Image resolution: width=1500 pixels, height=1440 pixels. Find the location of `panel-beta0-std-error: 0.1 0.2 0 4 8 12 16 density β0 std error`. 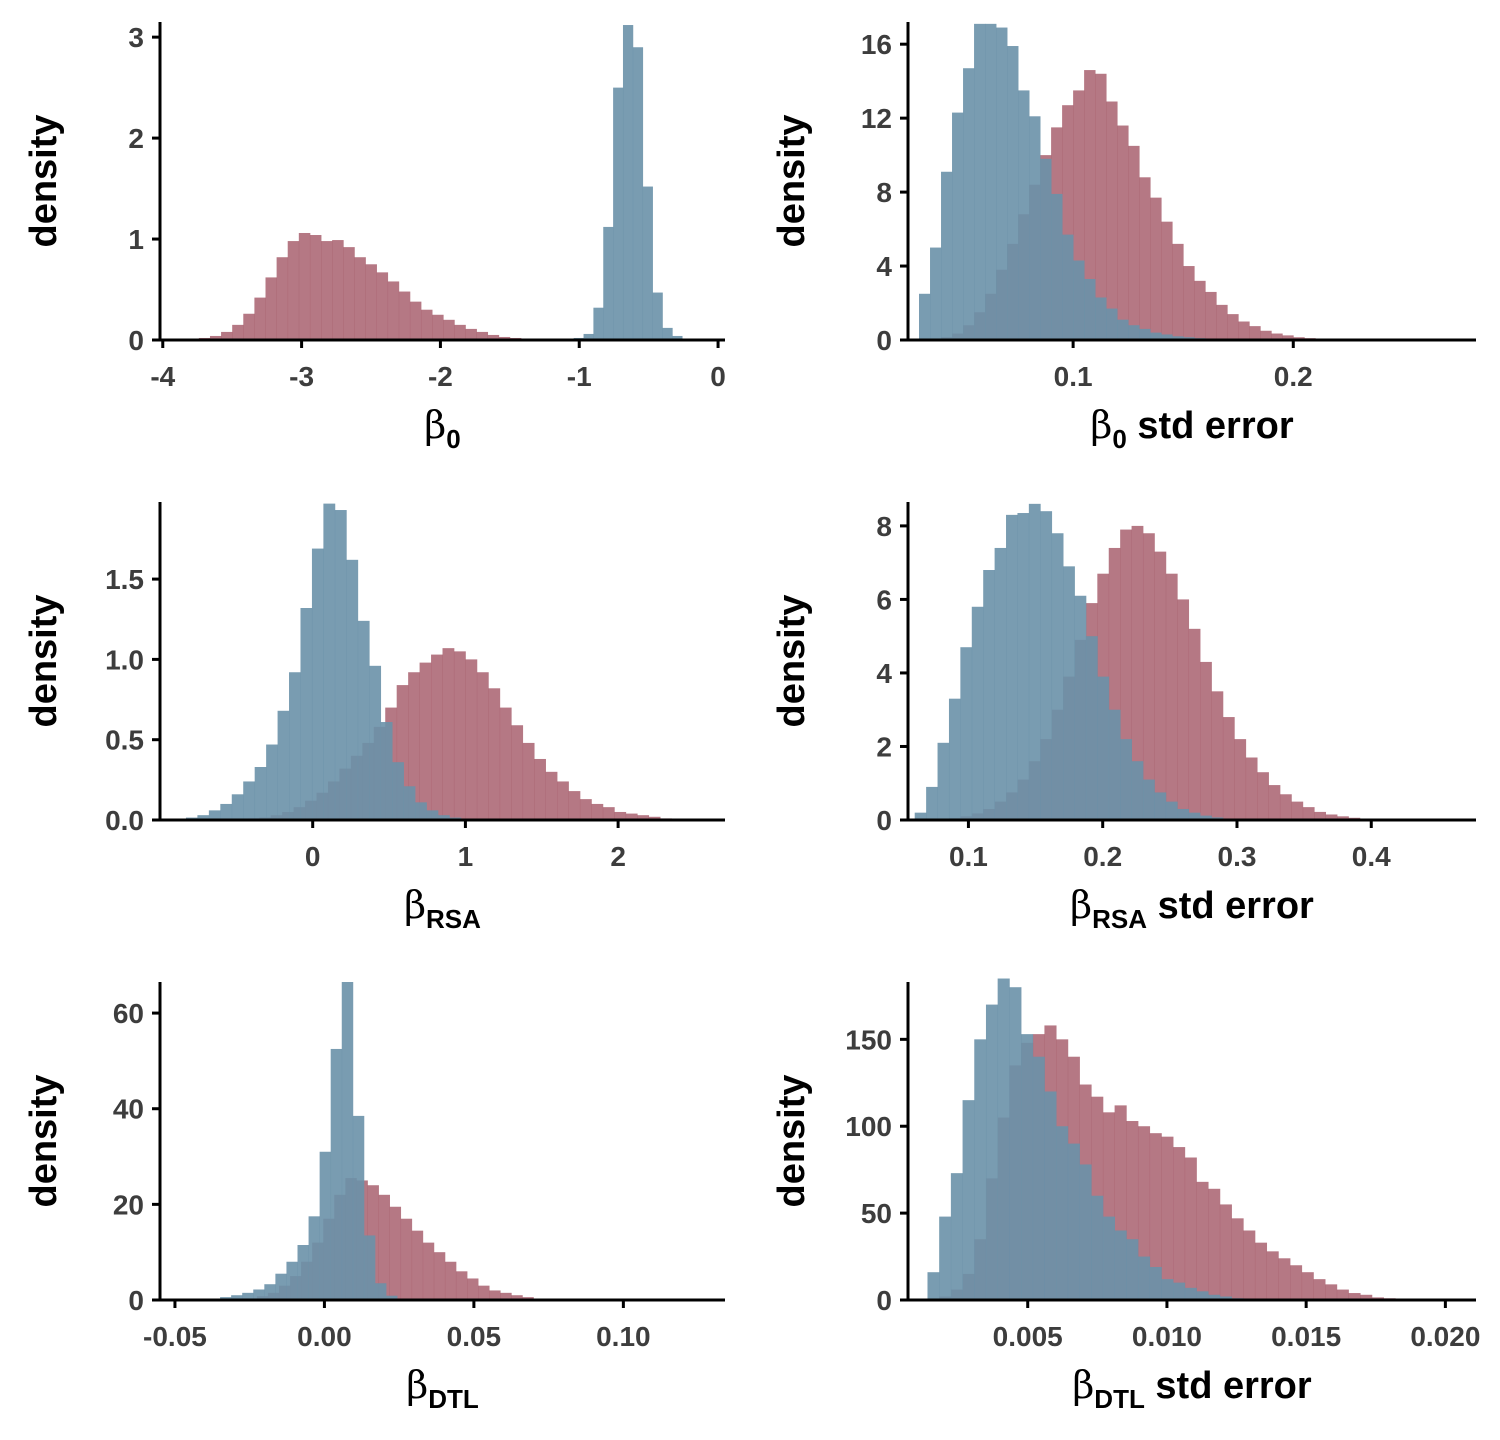

panel-beta0-std-error: 0.1 0.2 0 4 8 12 16 density β0 std error is located at coordinates (1123, 238).